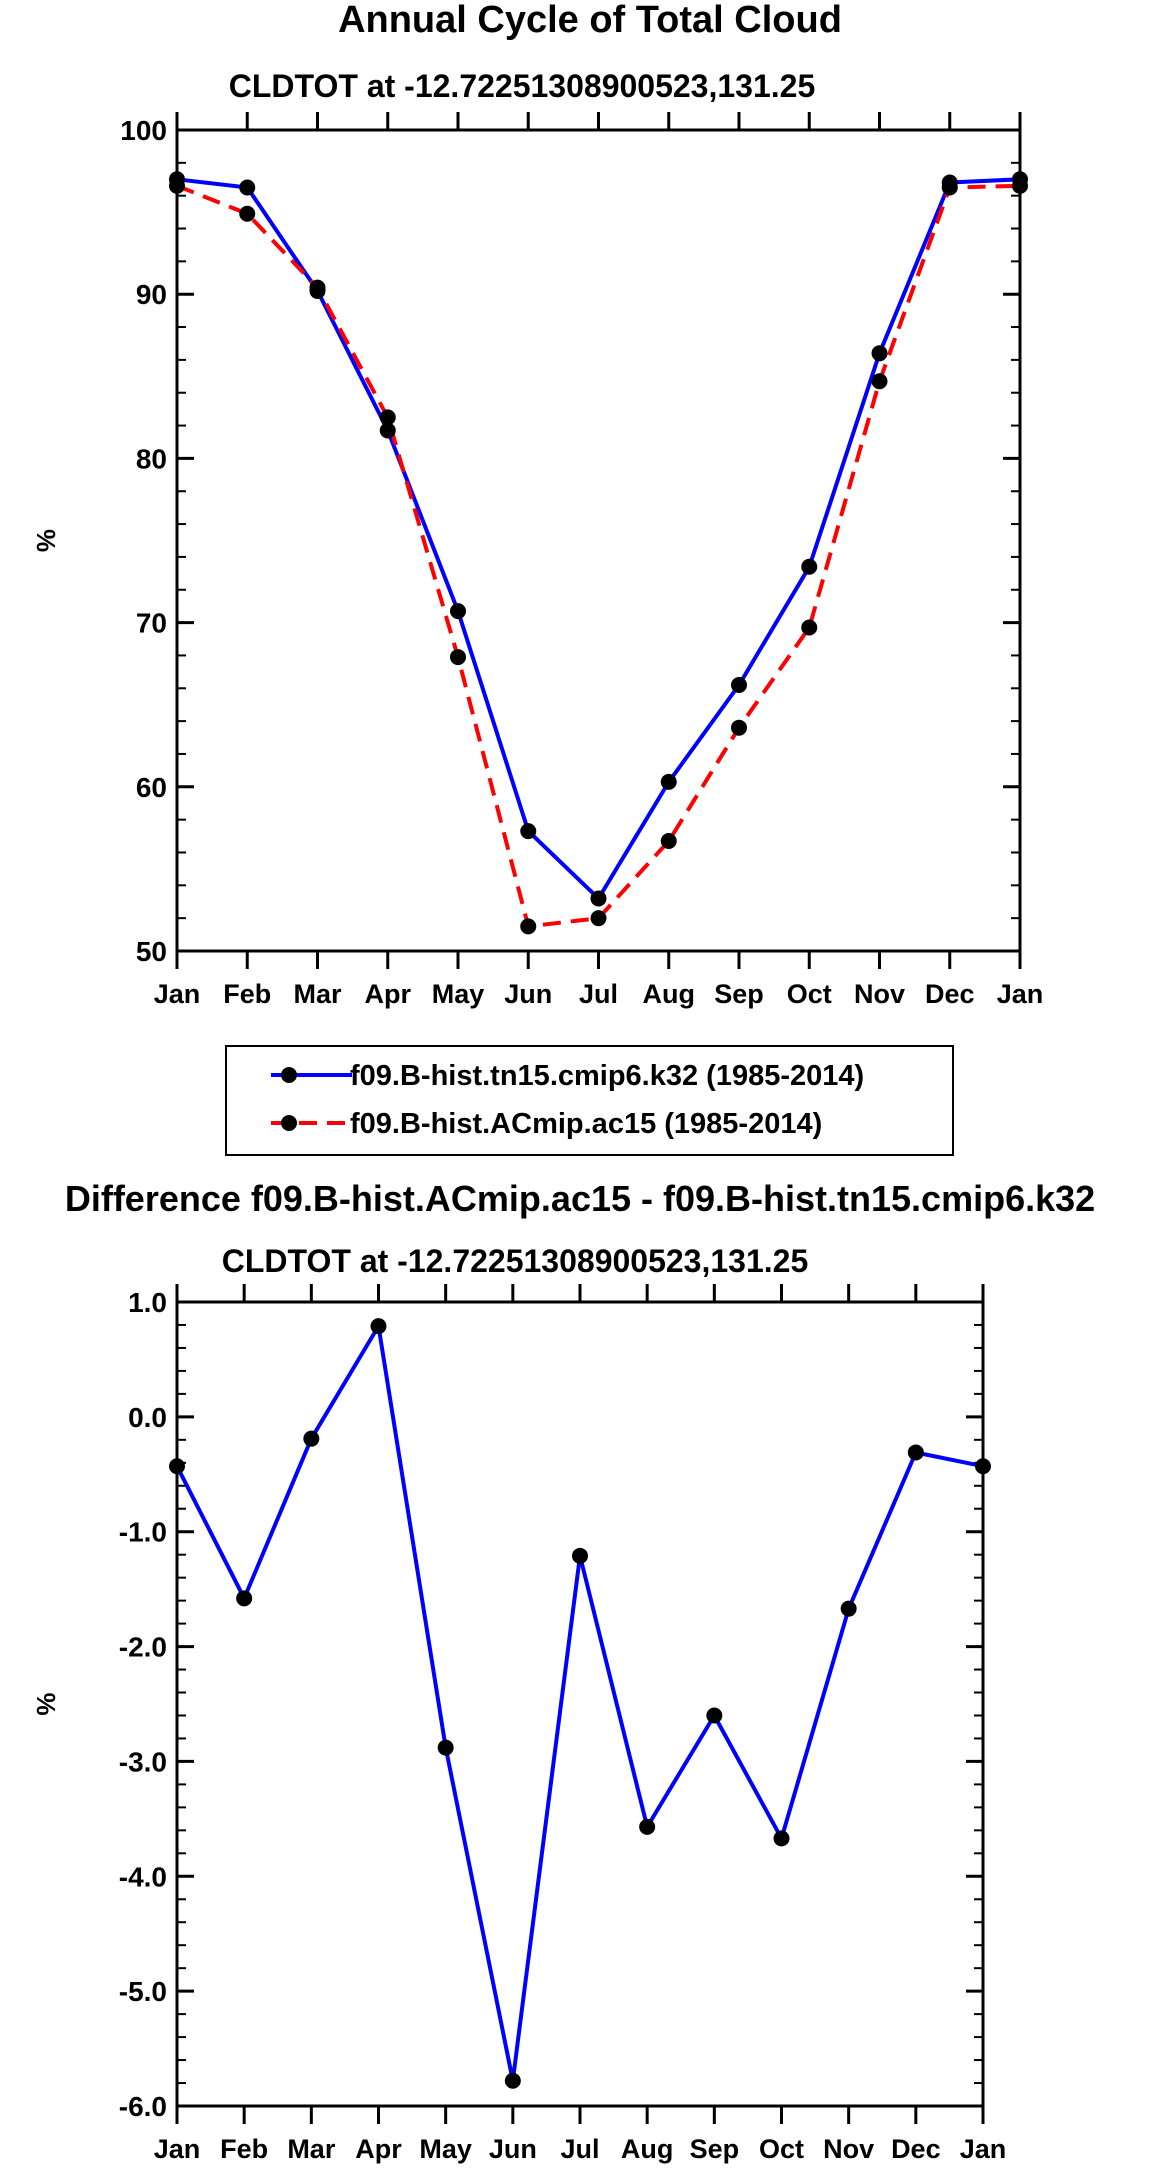 Image resolution: width=1161 pixels, height=2179 pixels. What do you see at coordinates (143, 1647) in the screenshot?
I see `y-tick-label: -2.0` at bounding box center [143, 1647].